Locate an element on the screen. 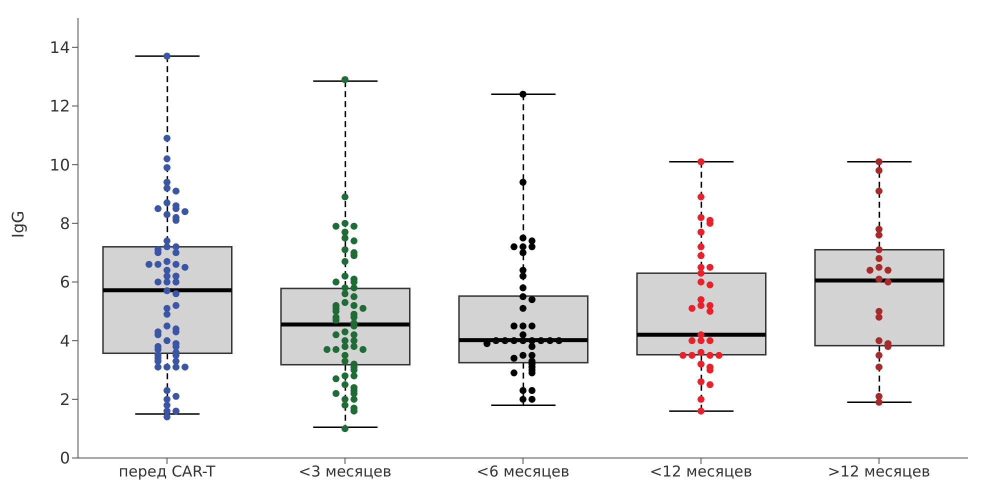 The height and width of the screenshot is (502, 986). x-tick-label: перед CAR-T is located at coordinates (167, 471).